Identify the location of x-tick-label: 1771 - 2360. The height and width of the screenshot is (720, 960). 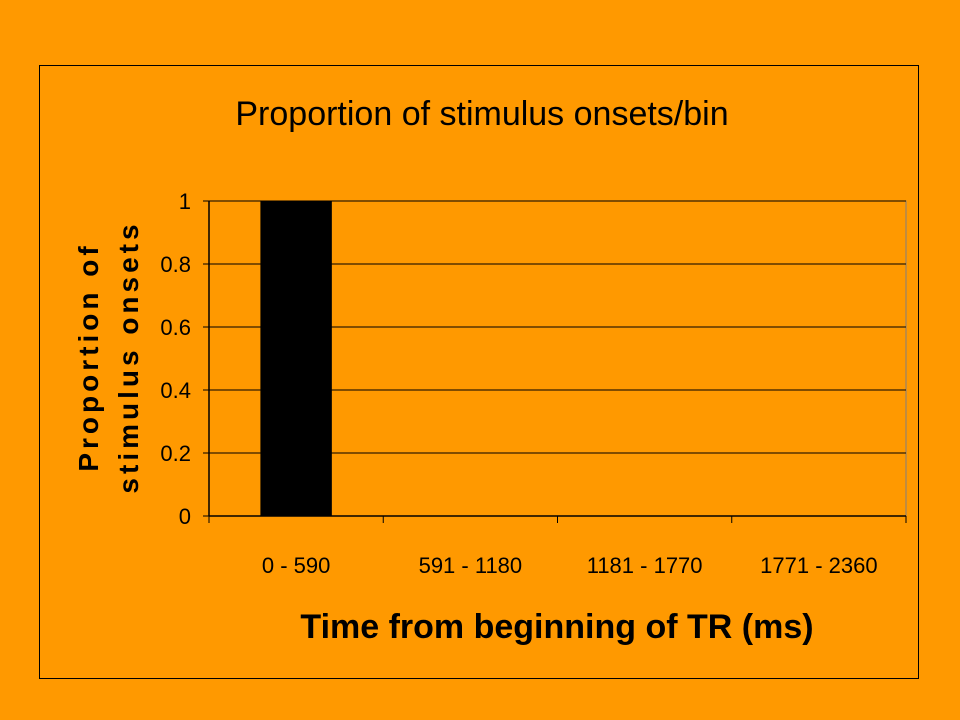
(818, 565).